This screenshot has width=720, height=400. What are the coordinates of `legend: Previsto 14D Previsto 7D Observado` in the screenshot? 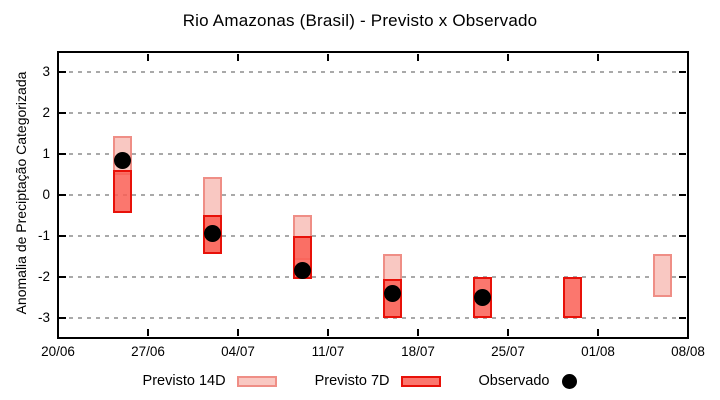 It's located at (360, 381).